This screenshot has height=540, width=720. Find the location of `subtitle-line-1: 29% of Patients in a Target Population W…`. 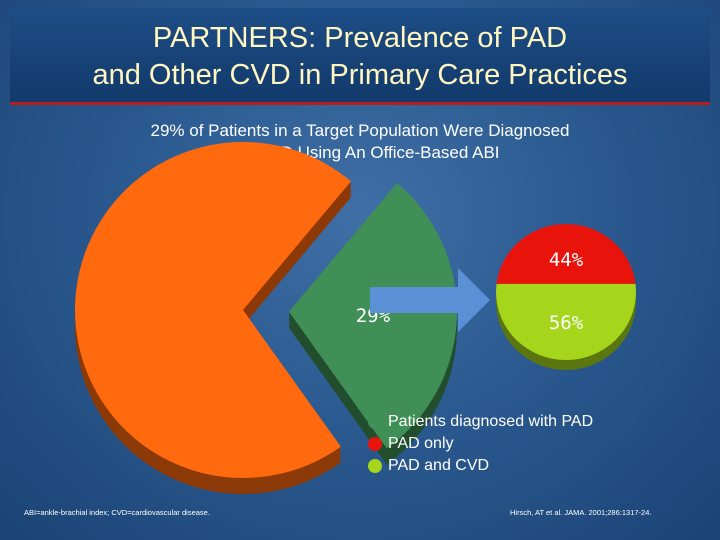

subtitle-line-1: 29% of Patients in a Target Population W… is located at coordinates (360, 130).